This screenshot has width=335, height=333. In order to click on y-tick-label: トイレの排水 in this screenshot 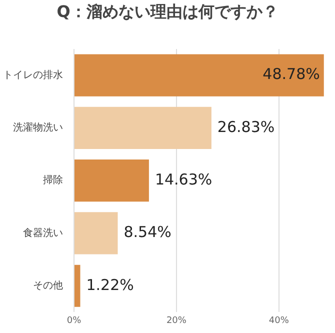, I will do `click(33, 74)`.